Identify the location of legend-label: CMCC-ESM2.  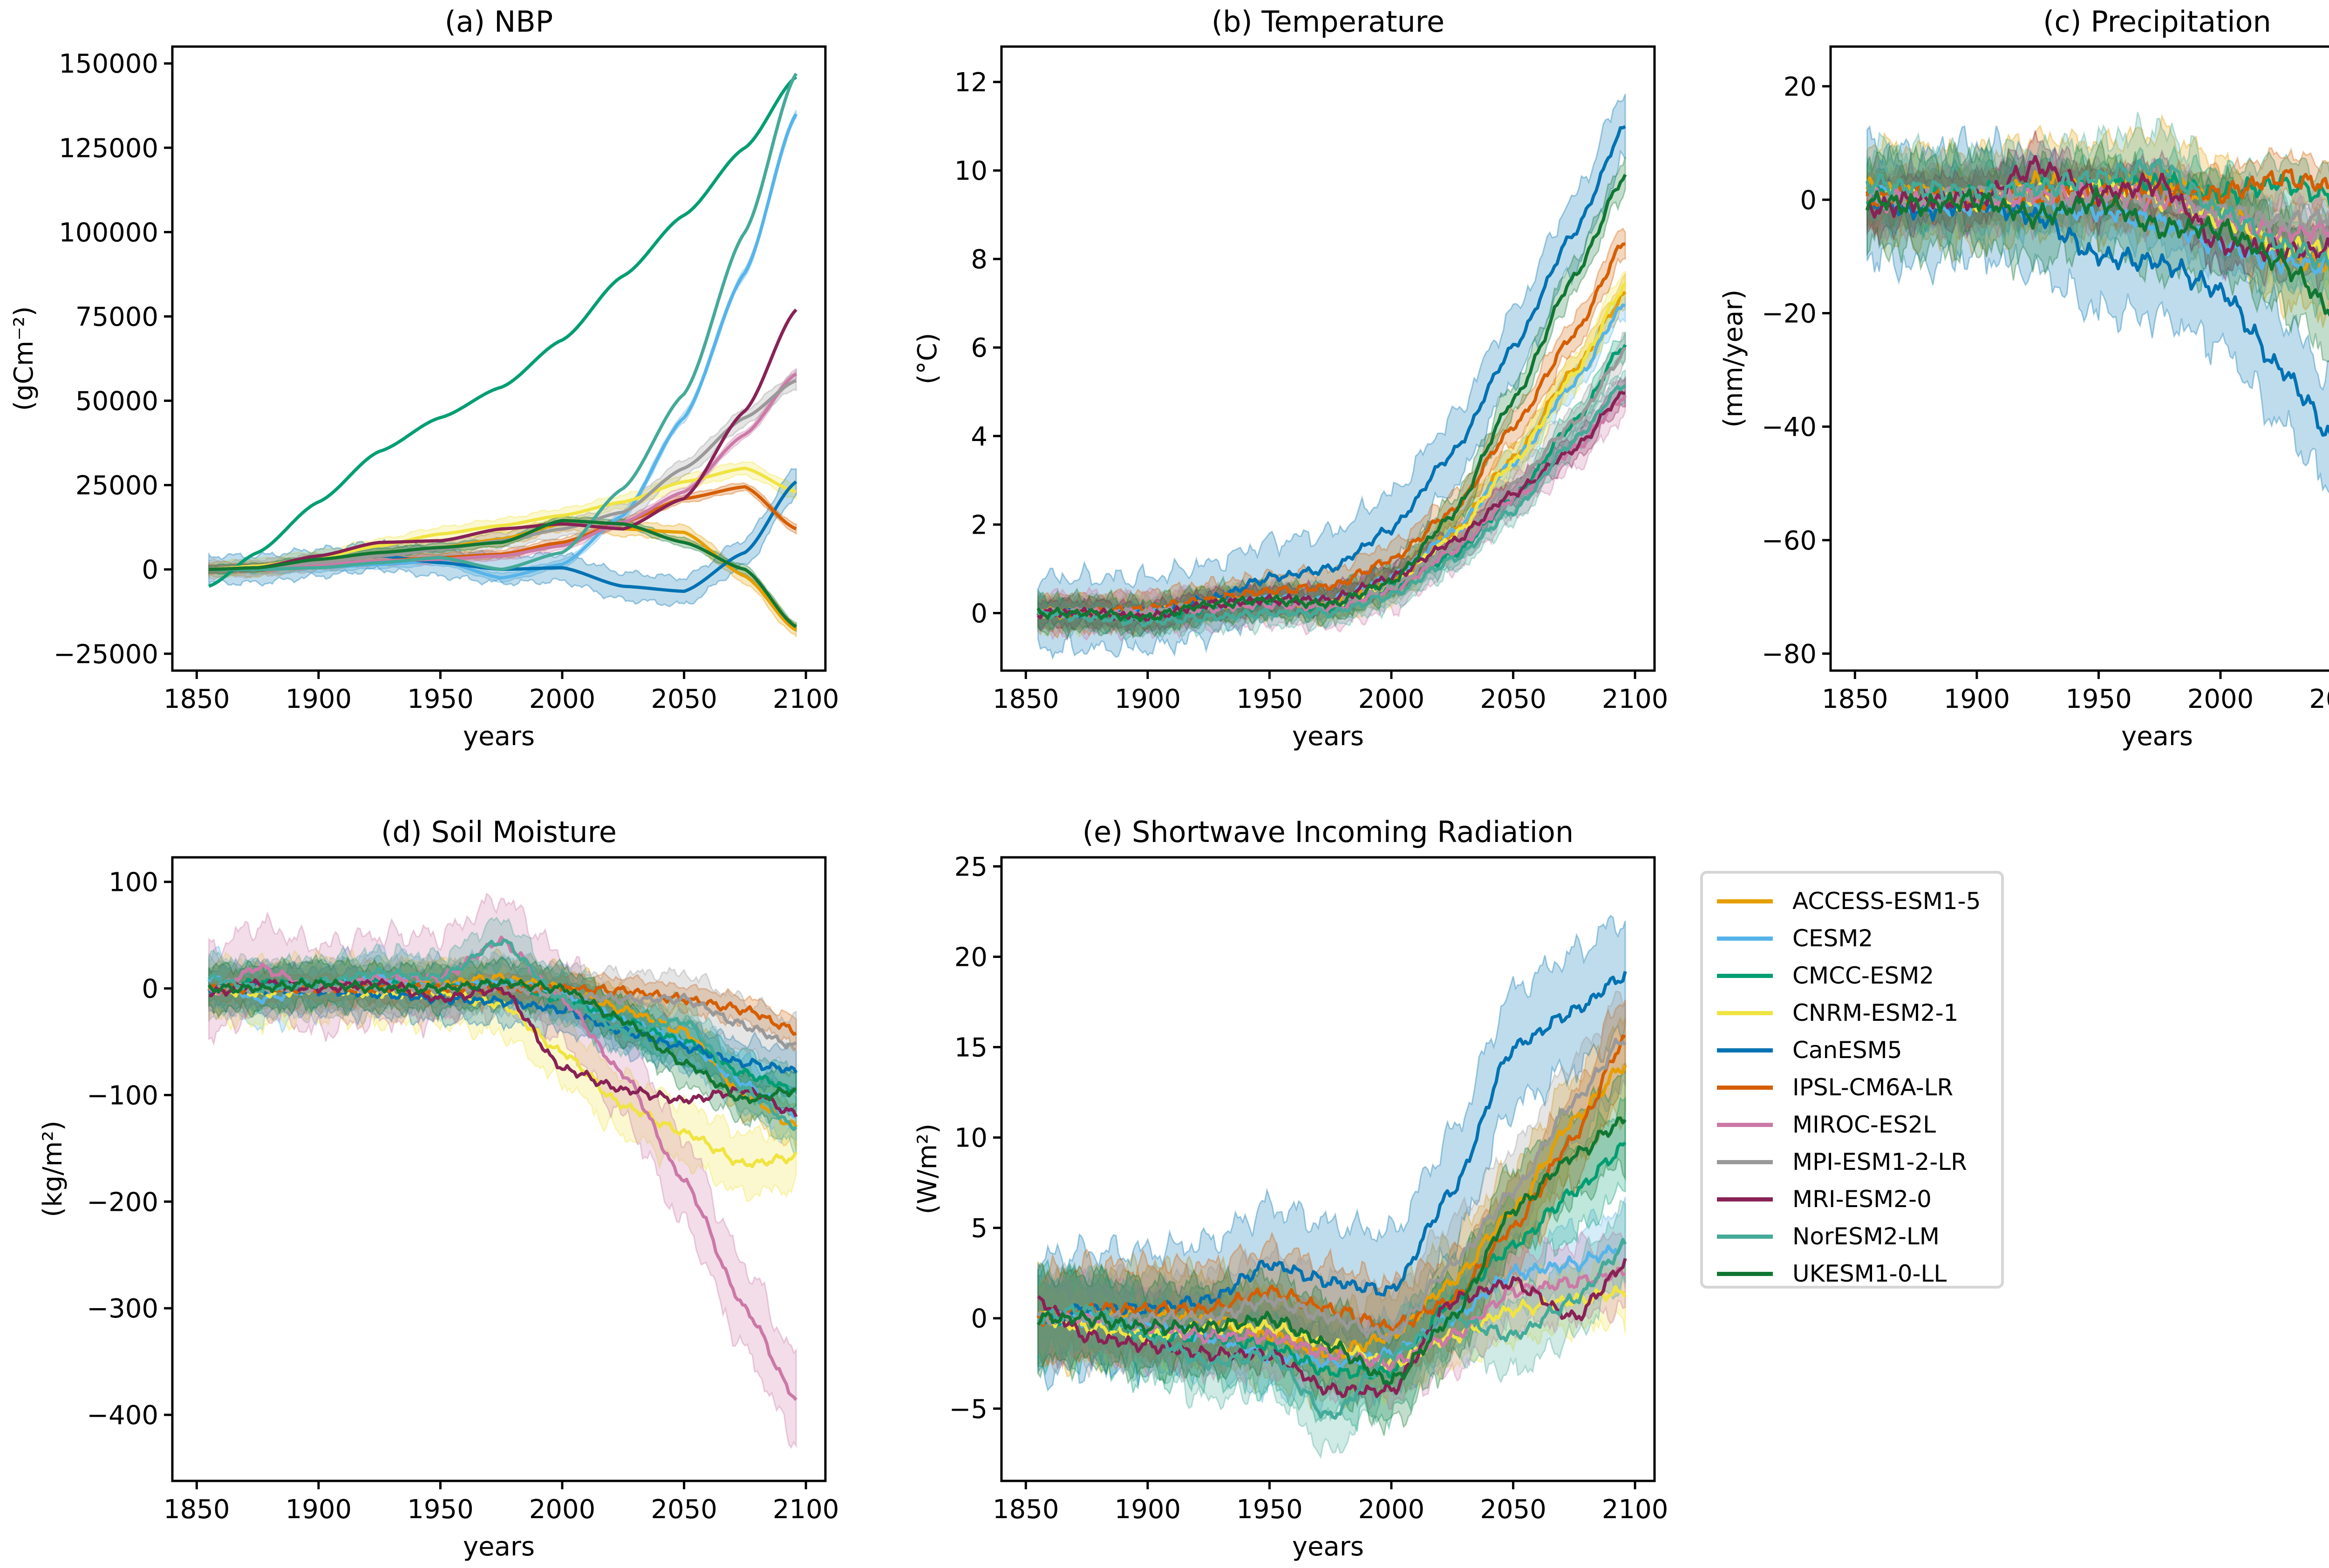
(1863, 975).